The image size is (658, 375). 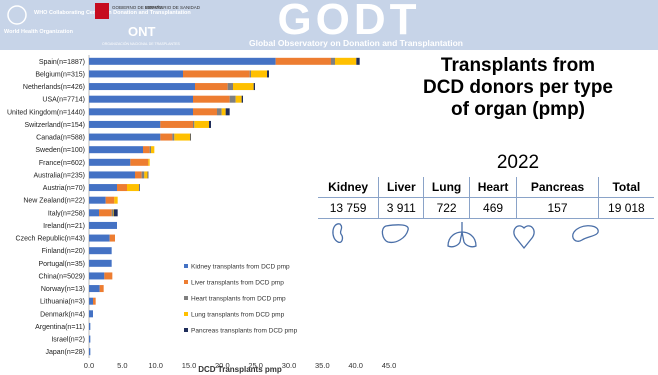 I want to click on y-tick-label: Ireland(n=21), so click(x=64, y=226).